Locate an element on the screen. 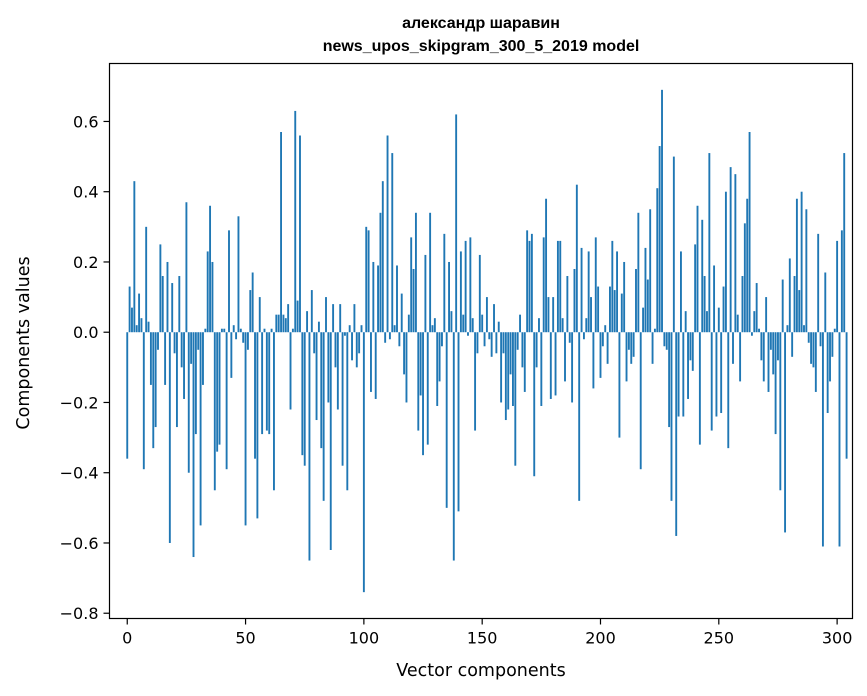 The height and width of the screenshot is (696, 867). y-tick-label: 0.6 is located at coordinates (85, 121).